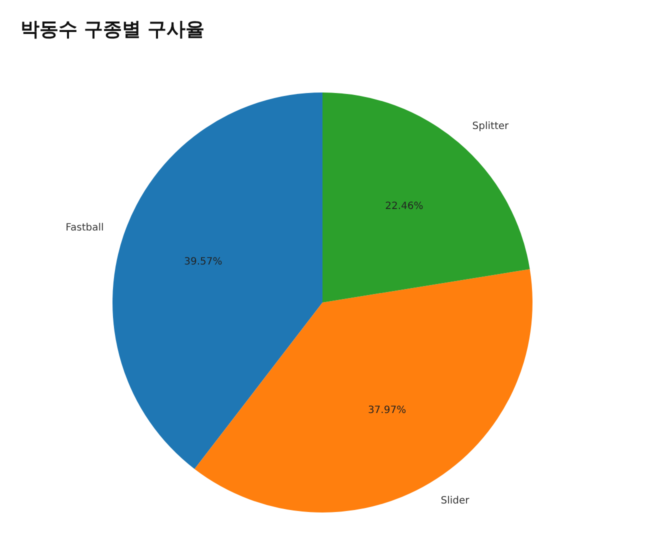 The height and width of the screenshot is (559, 672). I want to click on chart-title: 박동수 구종별 구사율, so click(112, 29).